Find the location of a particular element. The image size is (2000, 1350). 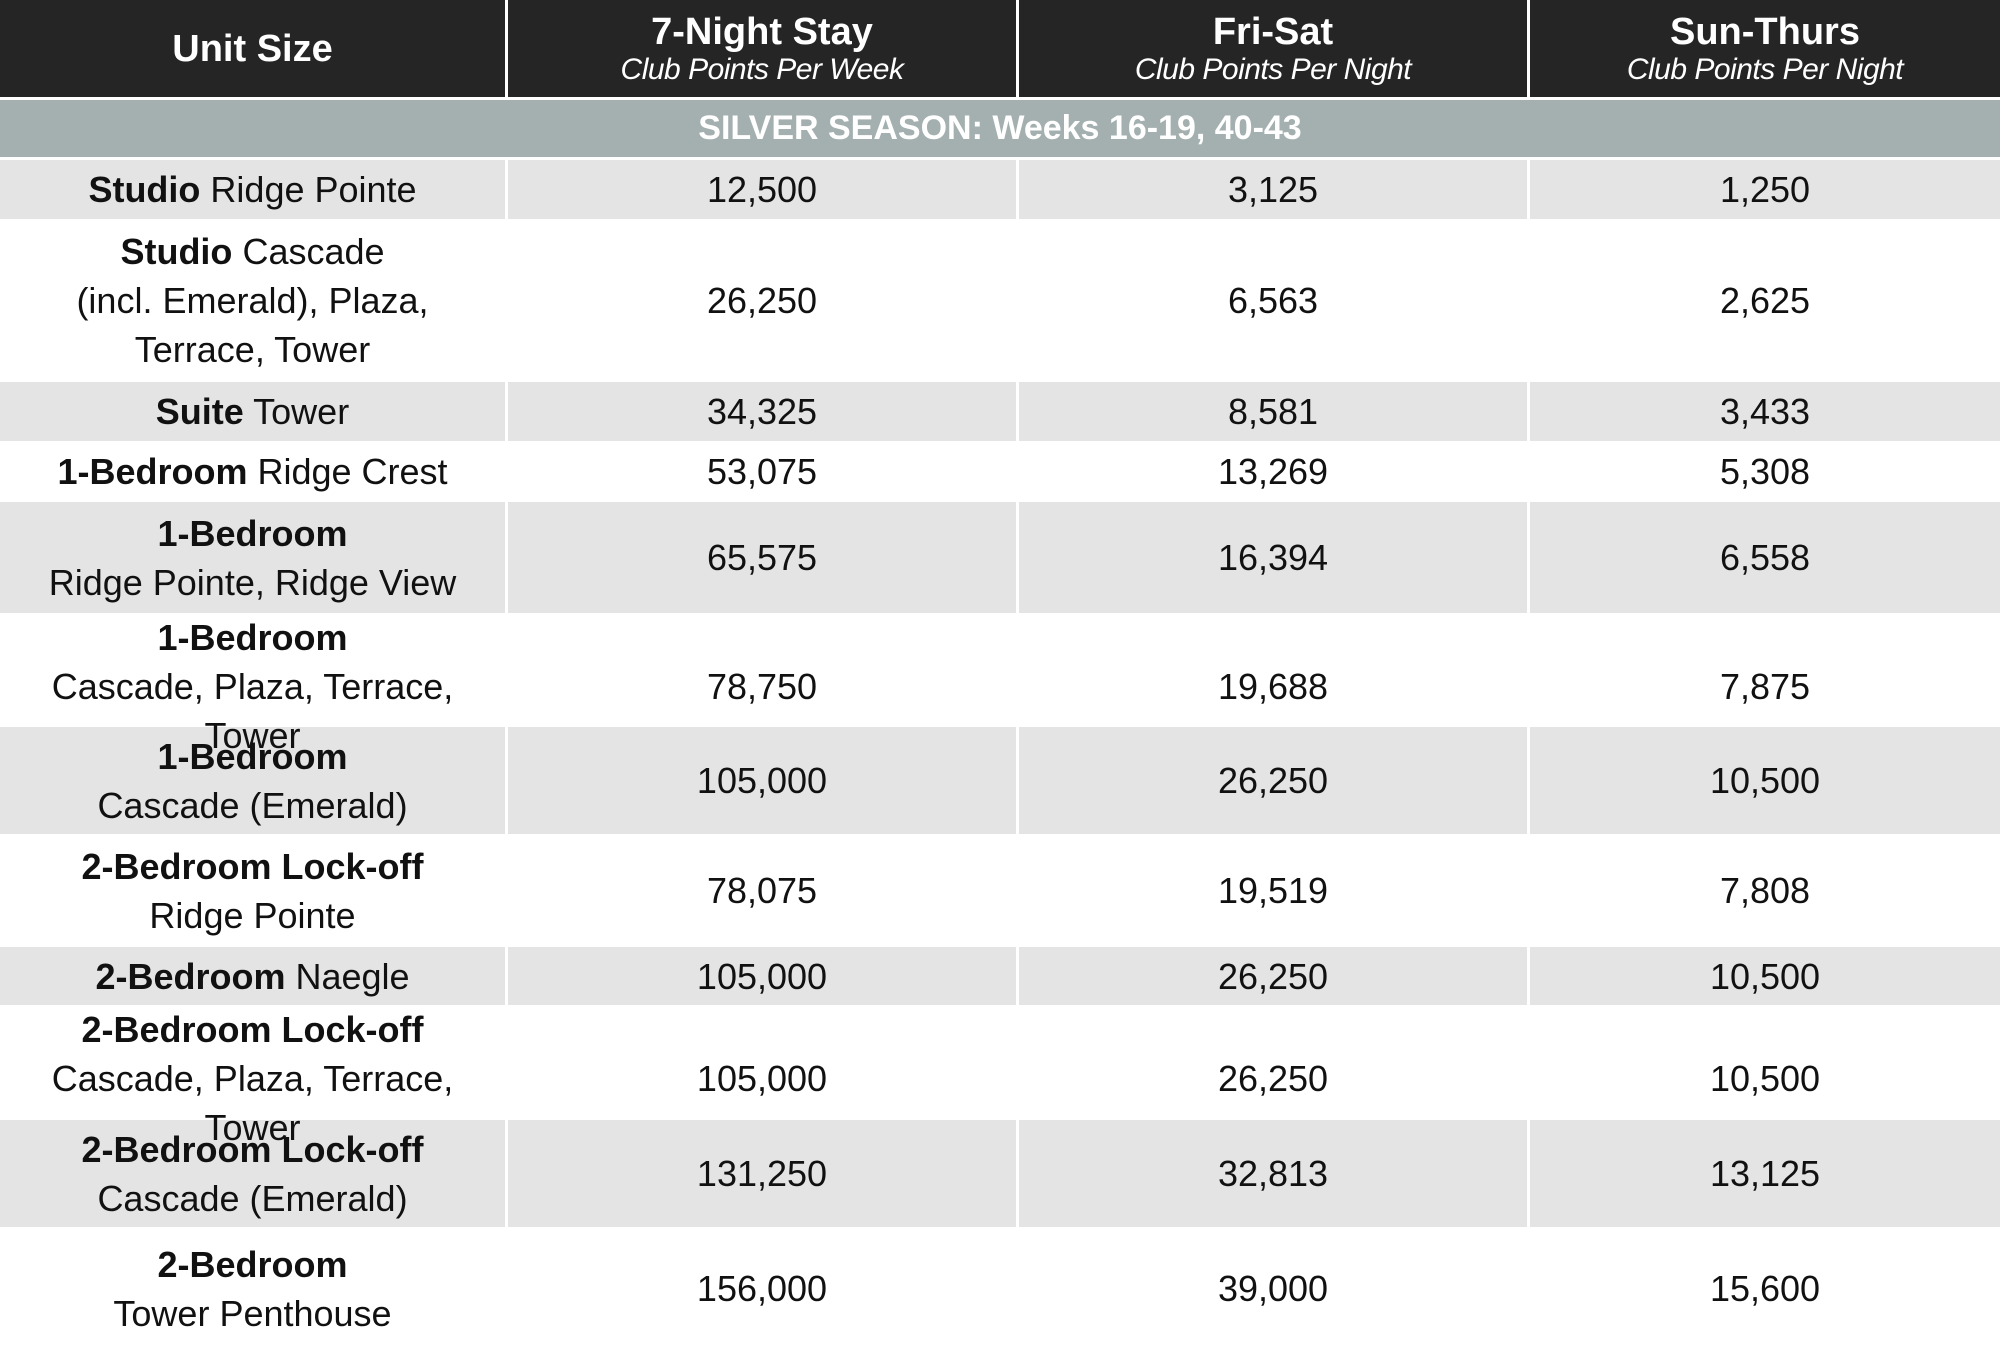

unit-location: Tower is located at coordinates (296, 411).